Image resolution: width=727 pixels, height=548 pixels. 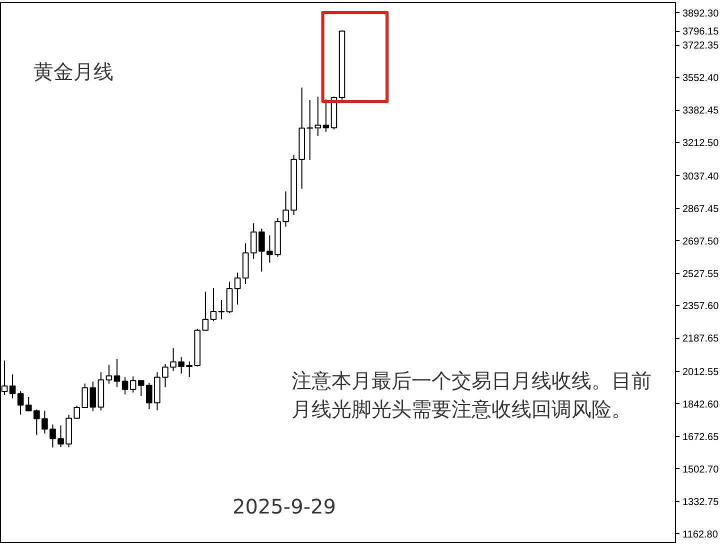 What do you see at coordinates (472, 395) in the screenshot?
I see `annotation: 注意本月最后一个交易日月线收线。目前月线光脚光头需要注意收线回调风险。` at bounding box center [472, 395].